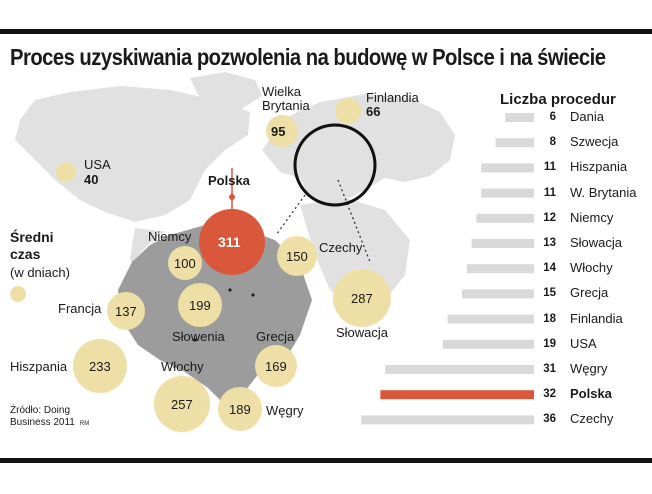 The width and height of the screenshot is (652, 494). What do you see at coordinates (549, 394) in the screenshot?
I see `procedure-value: 32` at bounding box center [549, 394].